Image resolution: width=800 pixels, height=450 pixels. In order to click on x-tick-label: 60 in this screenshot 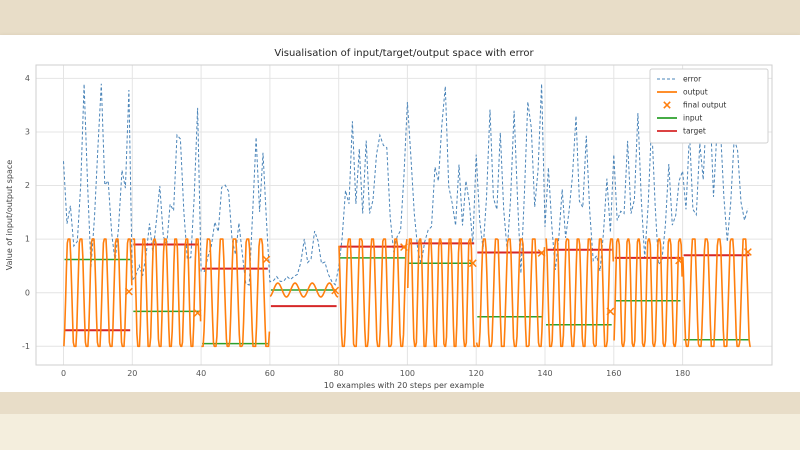, I will do `click(270, 373)`.